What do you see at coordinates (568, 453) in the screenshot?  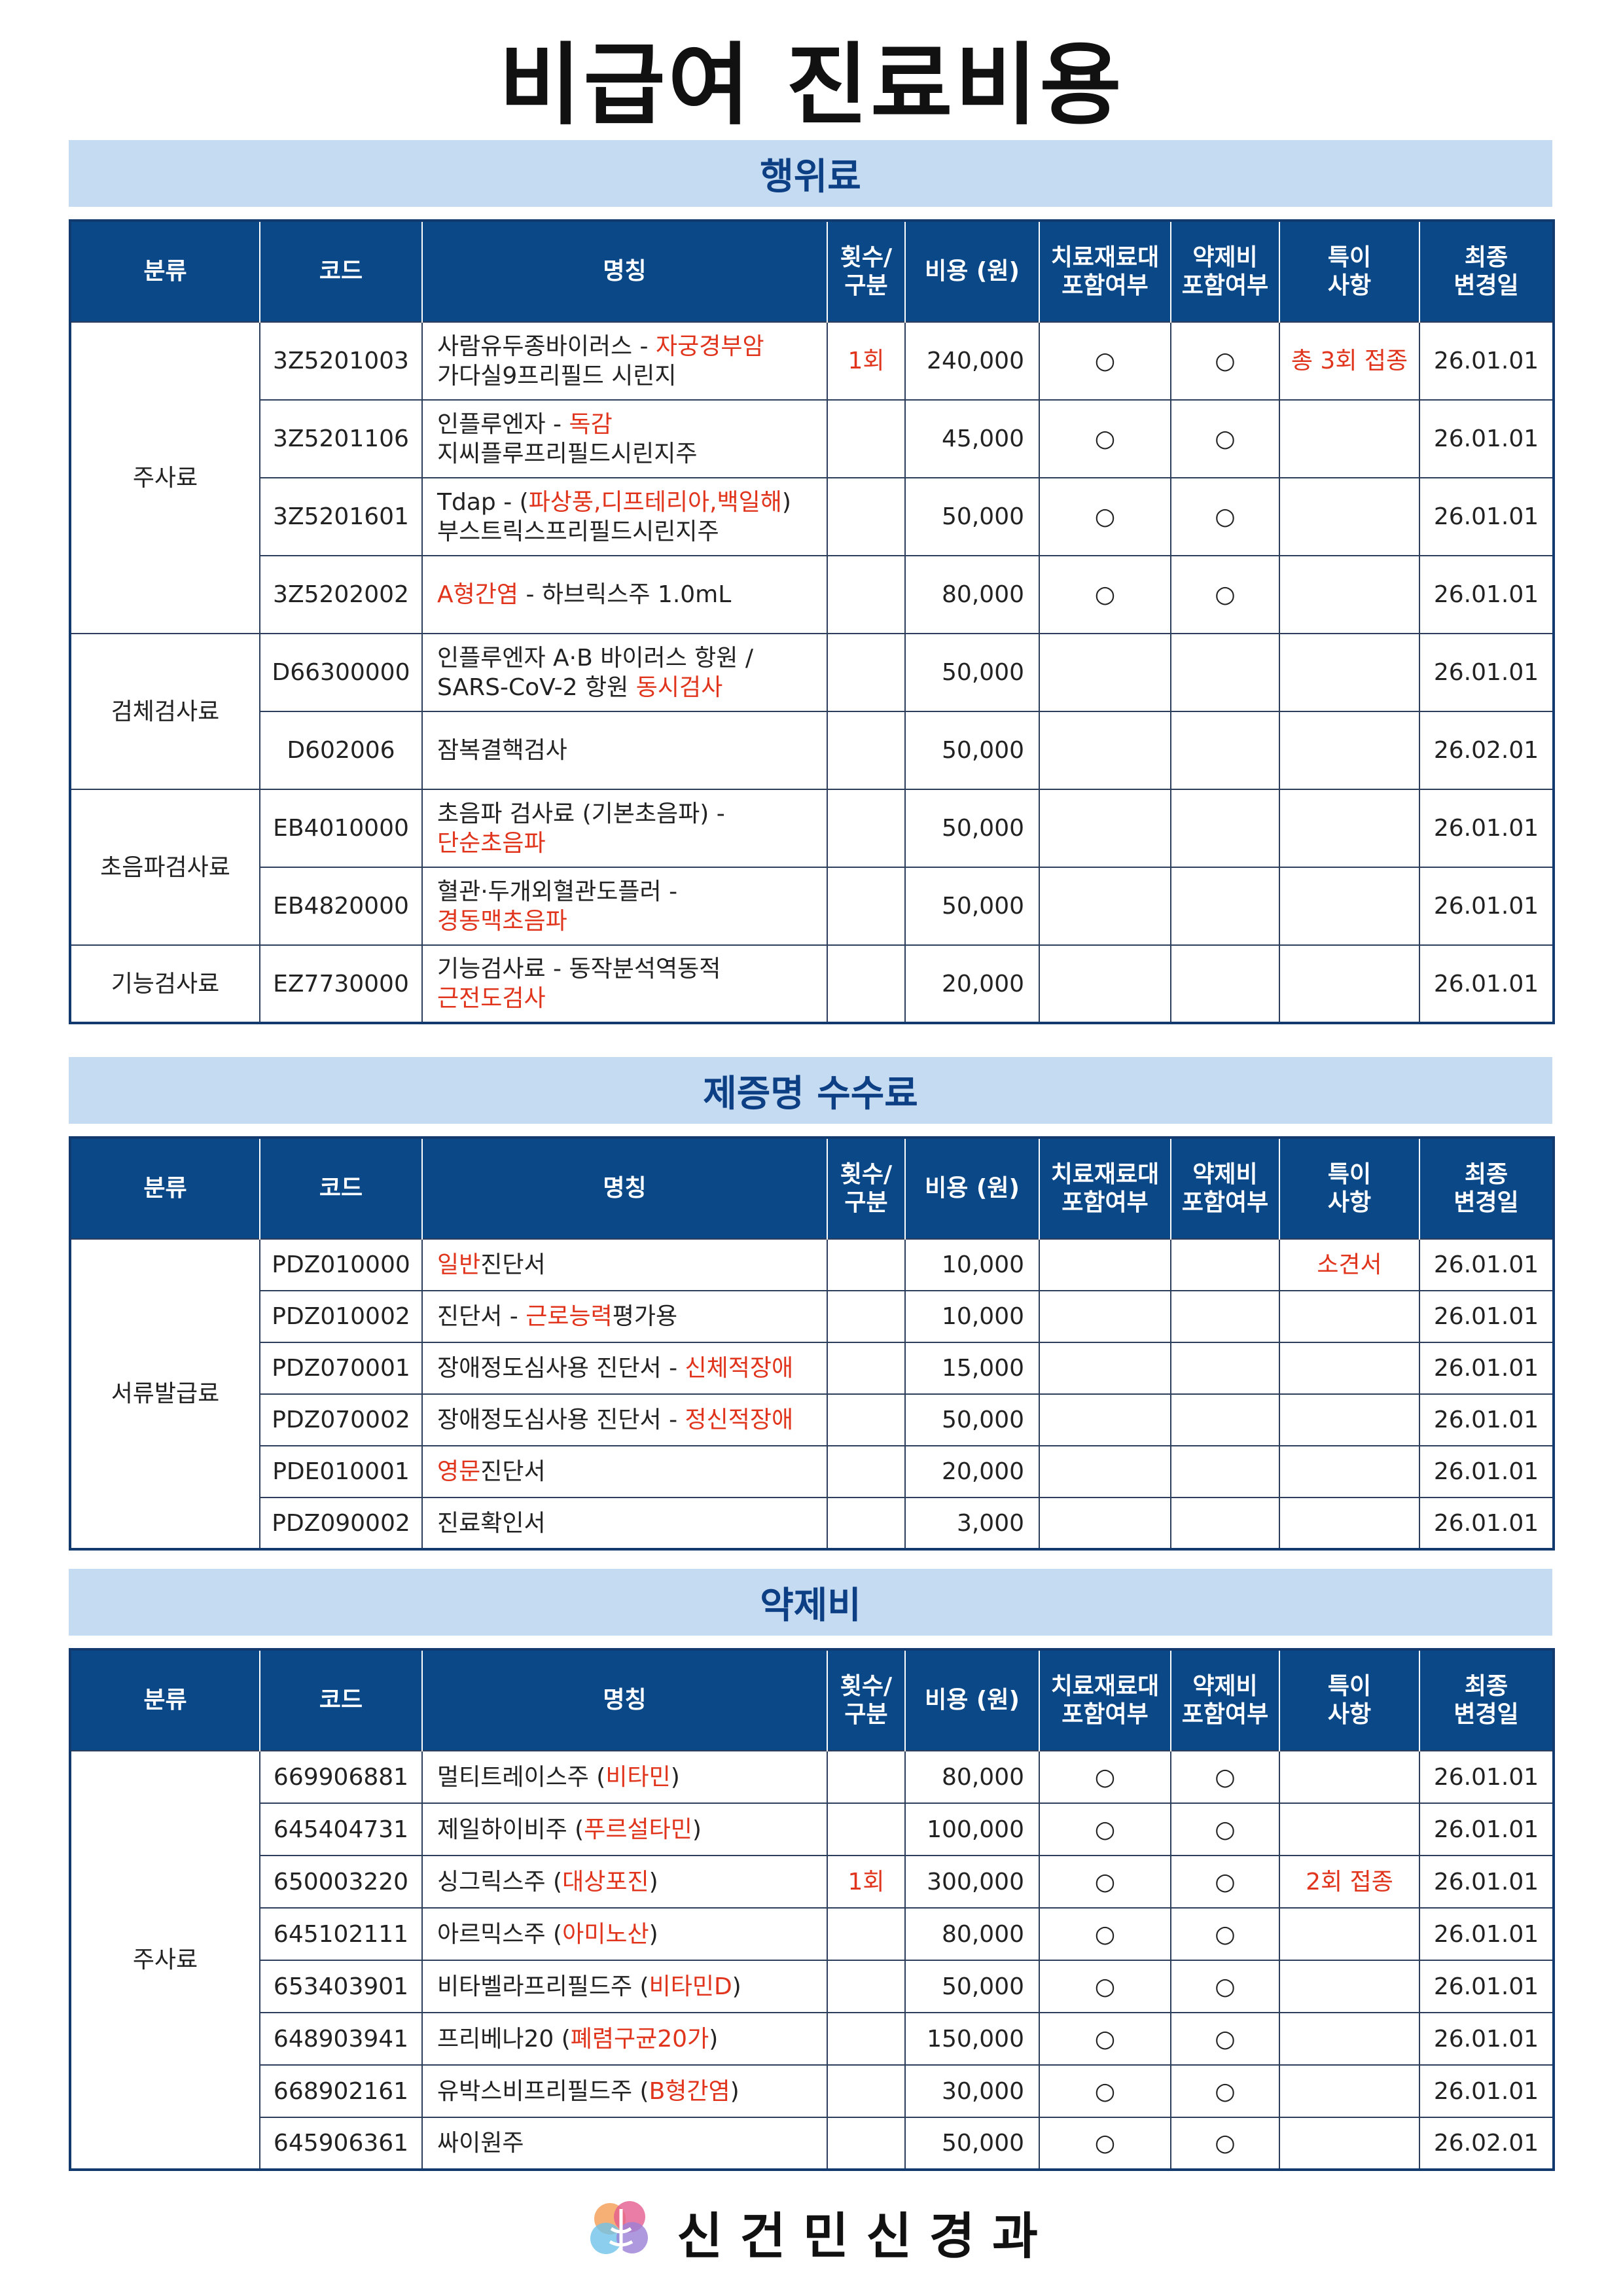 I see `name-segment: 지씨플루프리필드시린지주` at bounding box center [568, 453].